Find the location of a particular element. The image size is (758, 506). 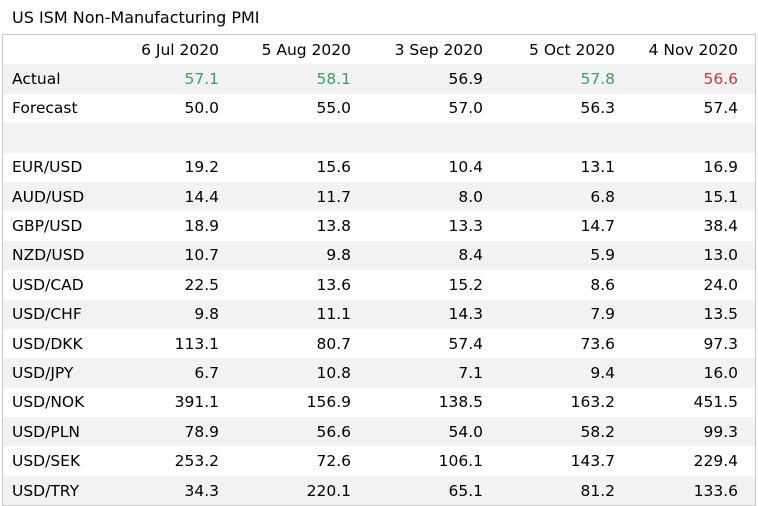

row-label: Actual is located at coordinates (36, 79).